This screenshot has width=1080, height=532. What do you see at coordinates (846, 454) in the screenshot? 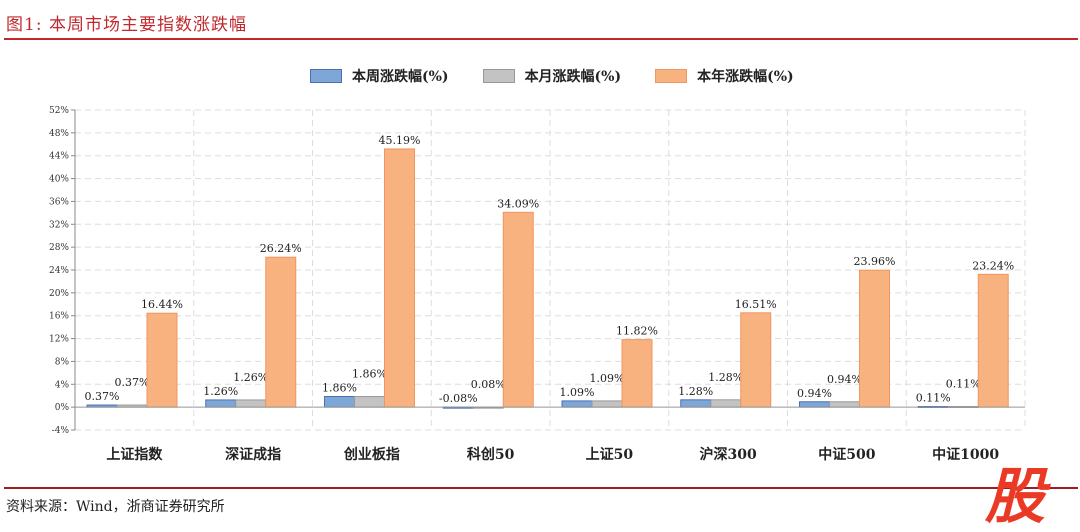
I see `x-tick-label: 中证500` at bounding box center [846, 454].